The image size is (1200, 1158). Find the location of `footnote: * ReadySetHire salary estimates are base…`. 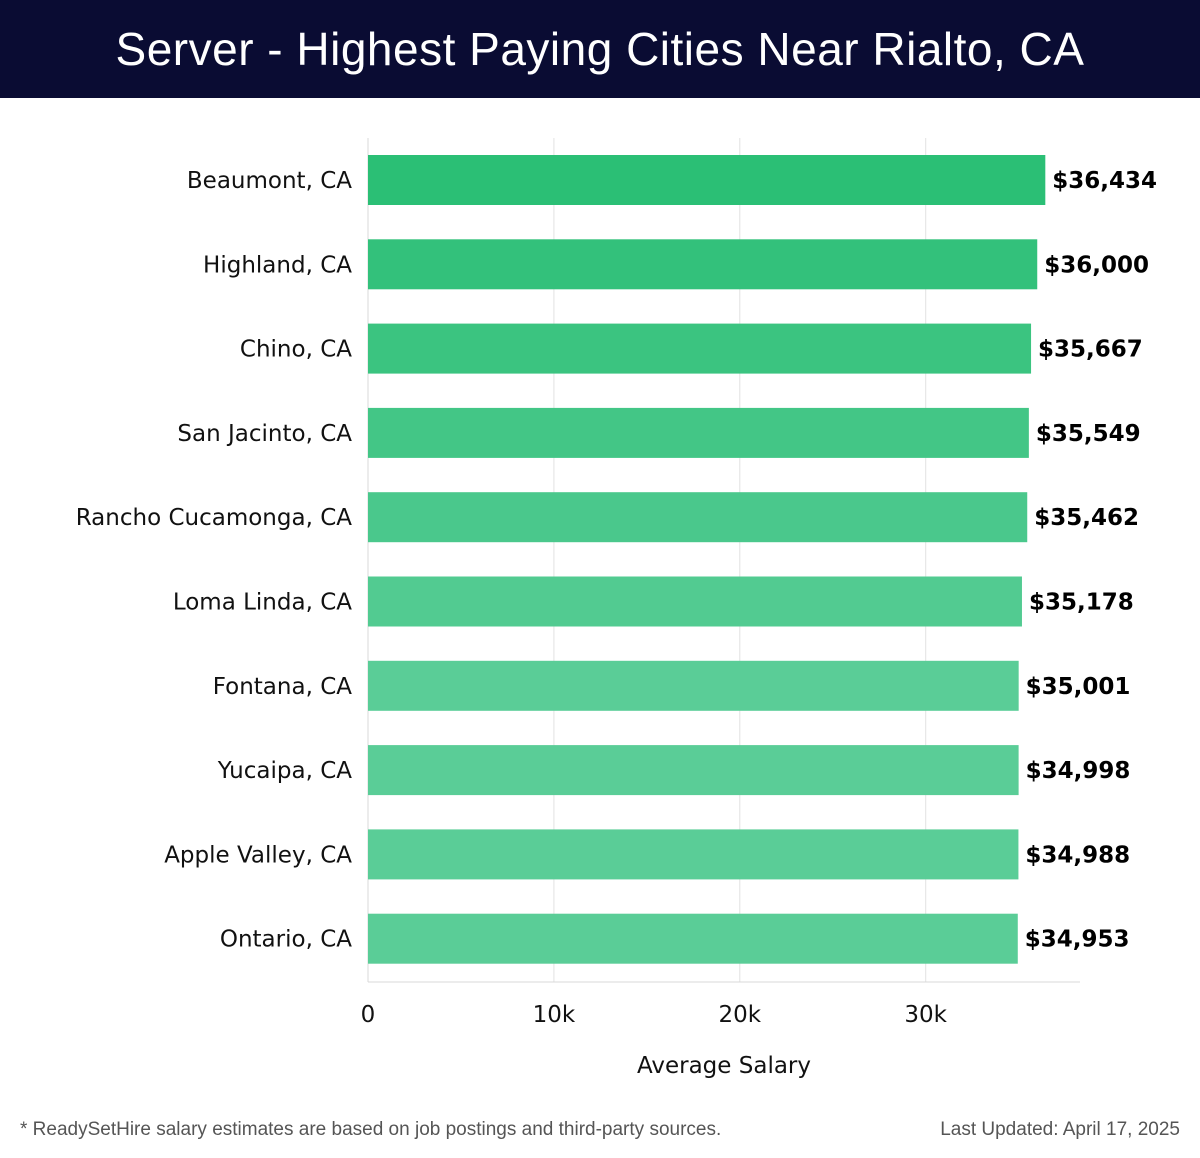

footnote: * ReadySetHire salary estimates are base… is located at coordinates (371, 1129).